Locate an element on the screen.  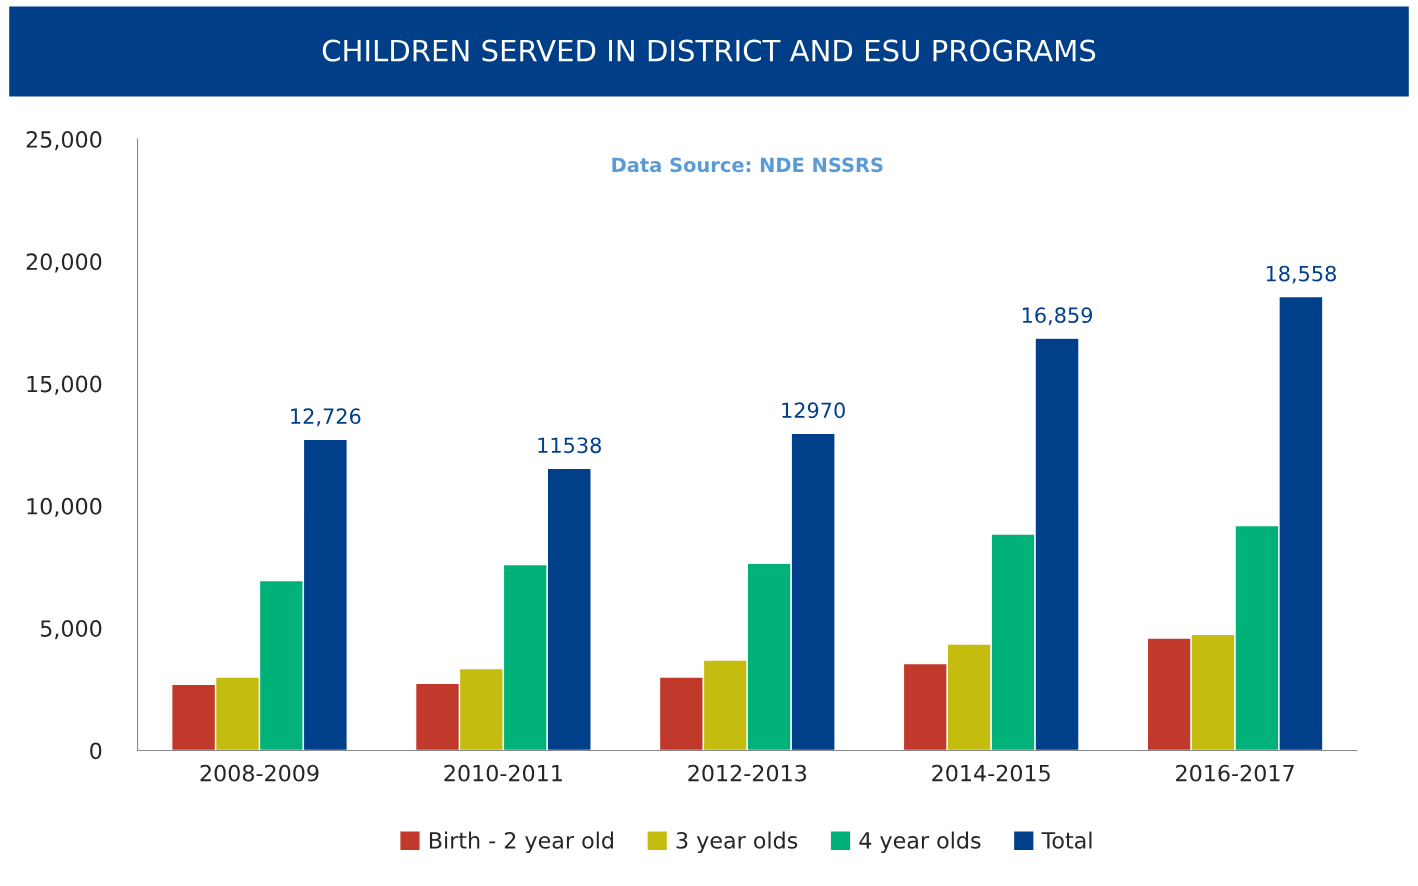
data-label: 12970 is located at coordinates (813, 410).